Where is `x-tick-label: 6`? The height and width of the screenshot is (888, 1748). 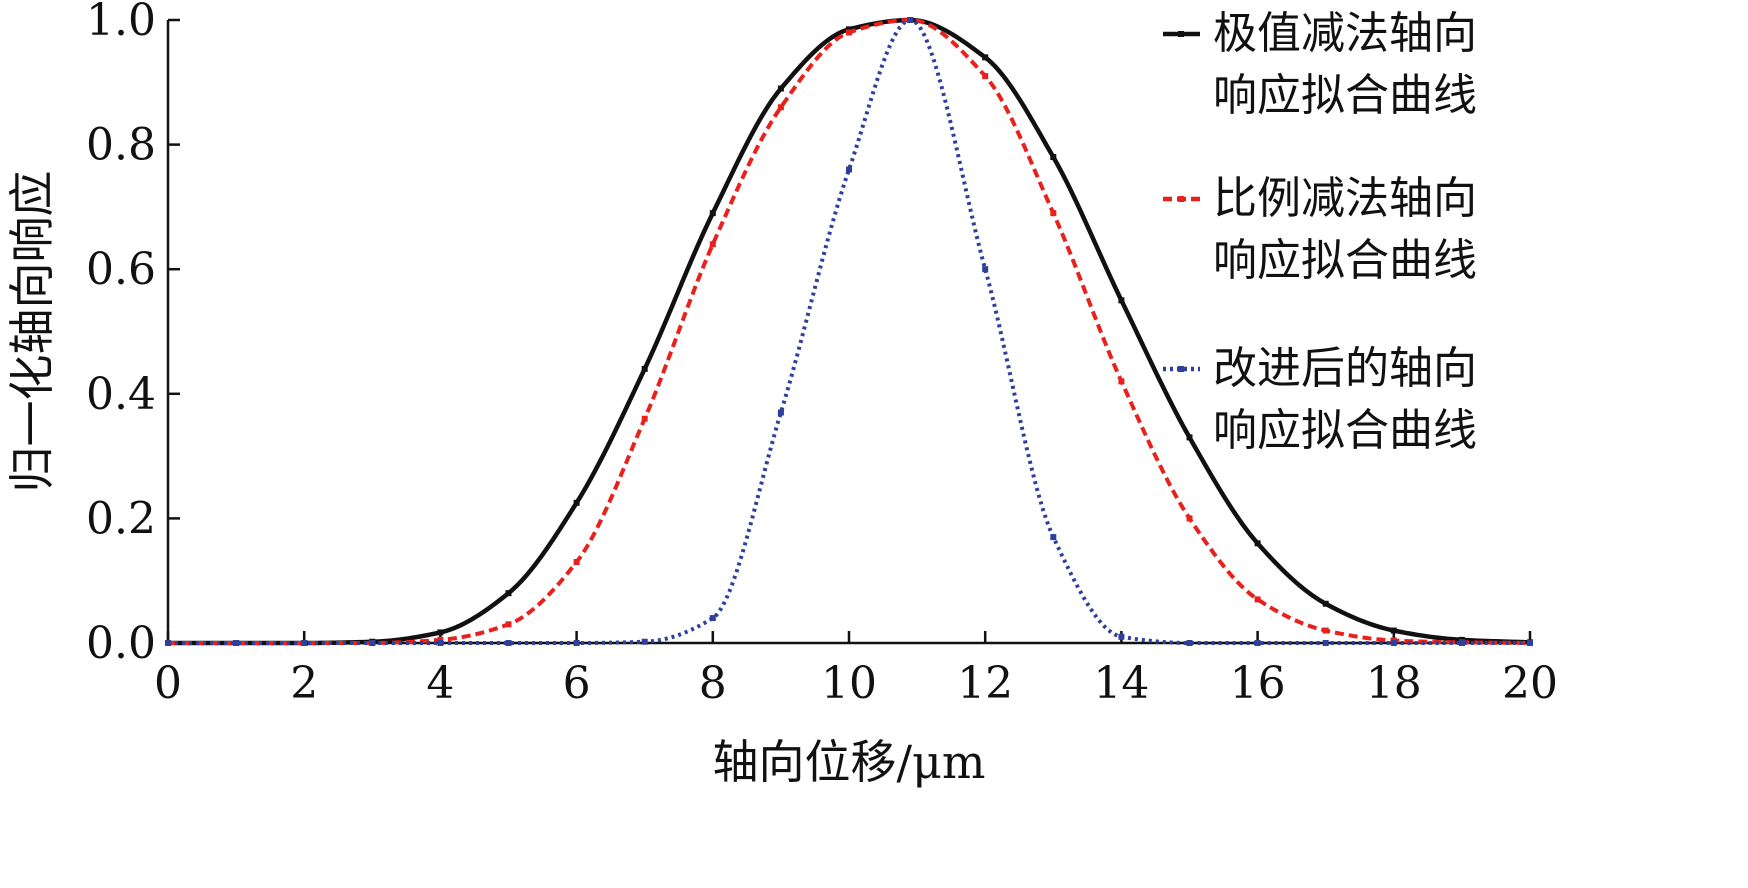 x-tick-label: 6 is located at coordinates (577, 683).